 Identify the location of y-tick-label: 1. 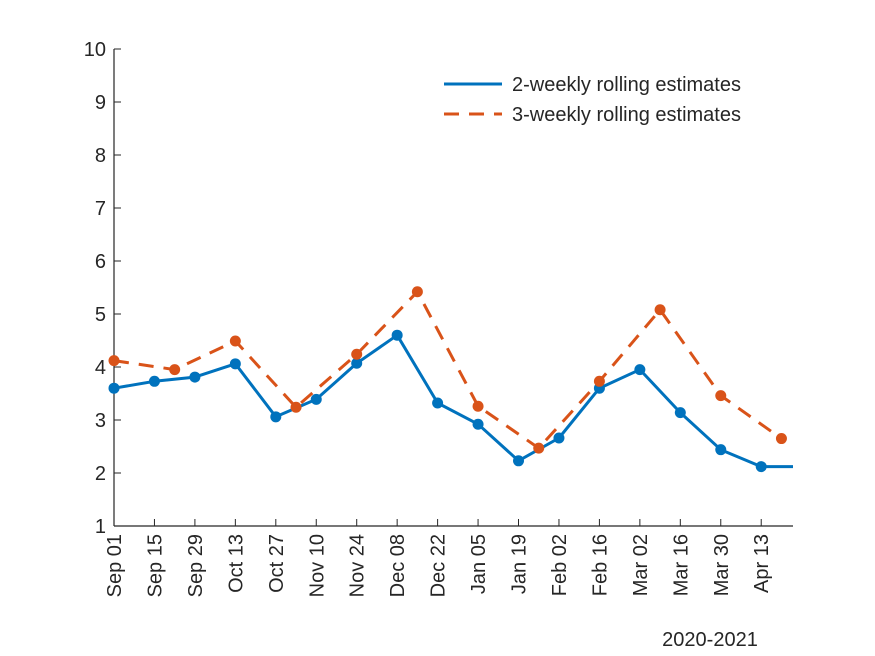
(100, 527).